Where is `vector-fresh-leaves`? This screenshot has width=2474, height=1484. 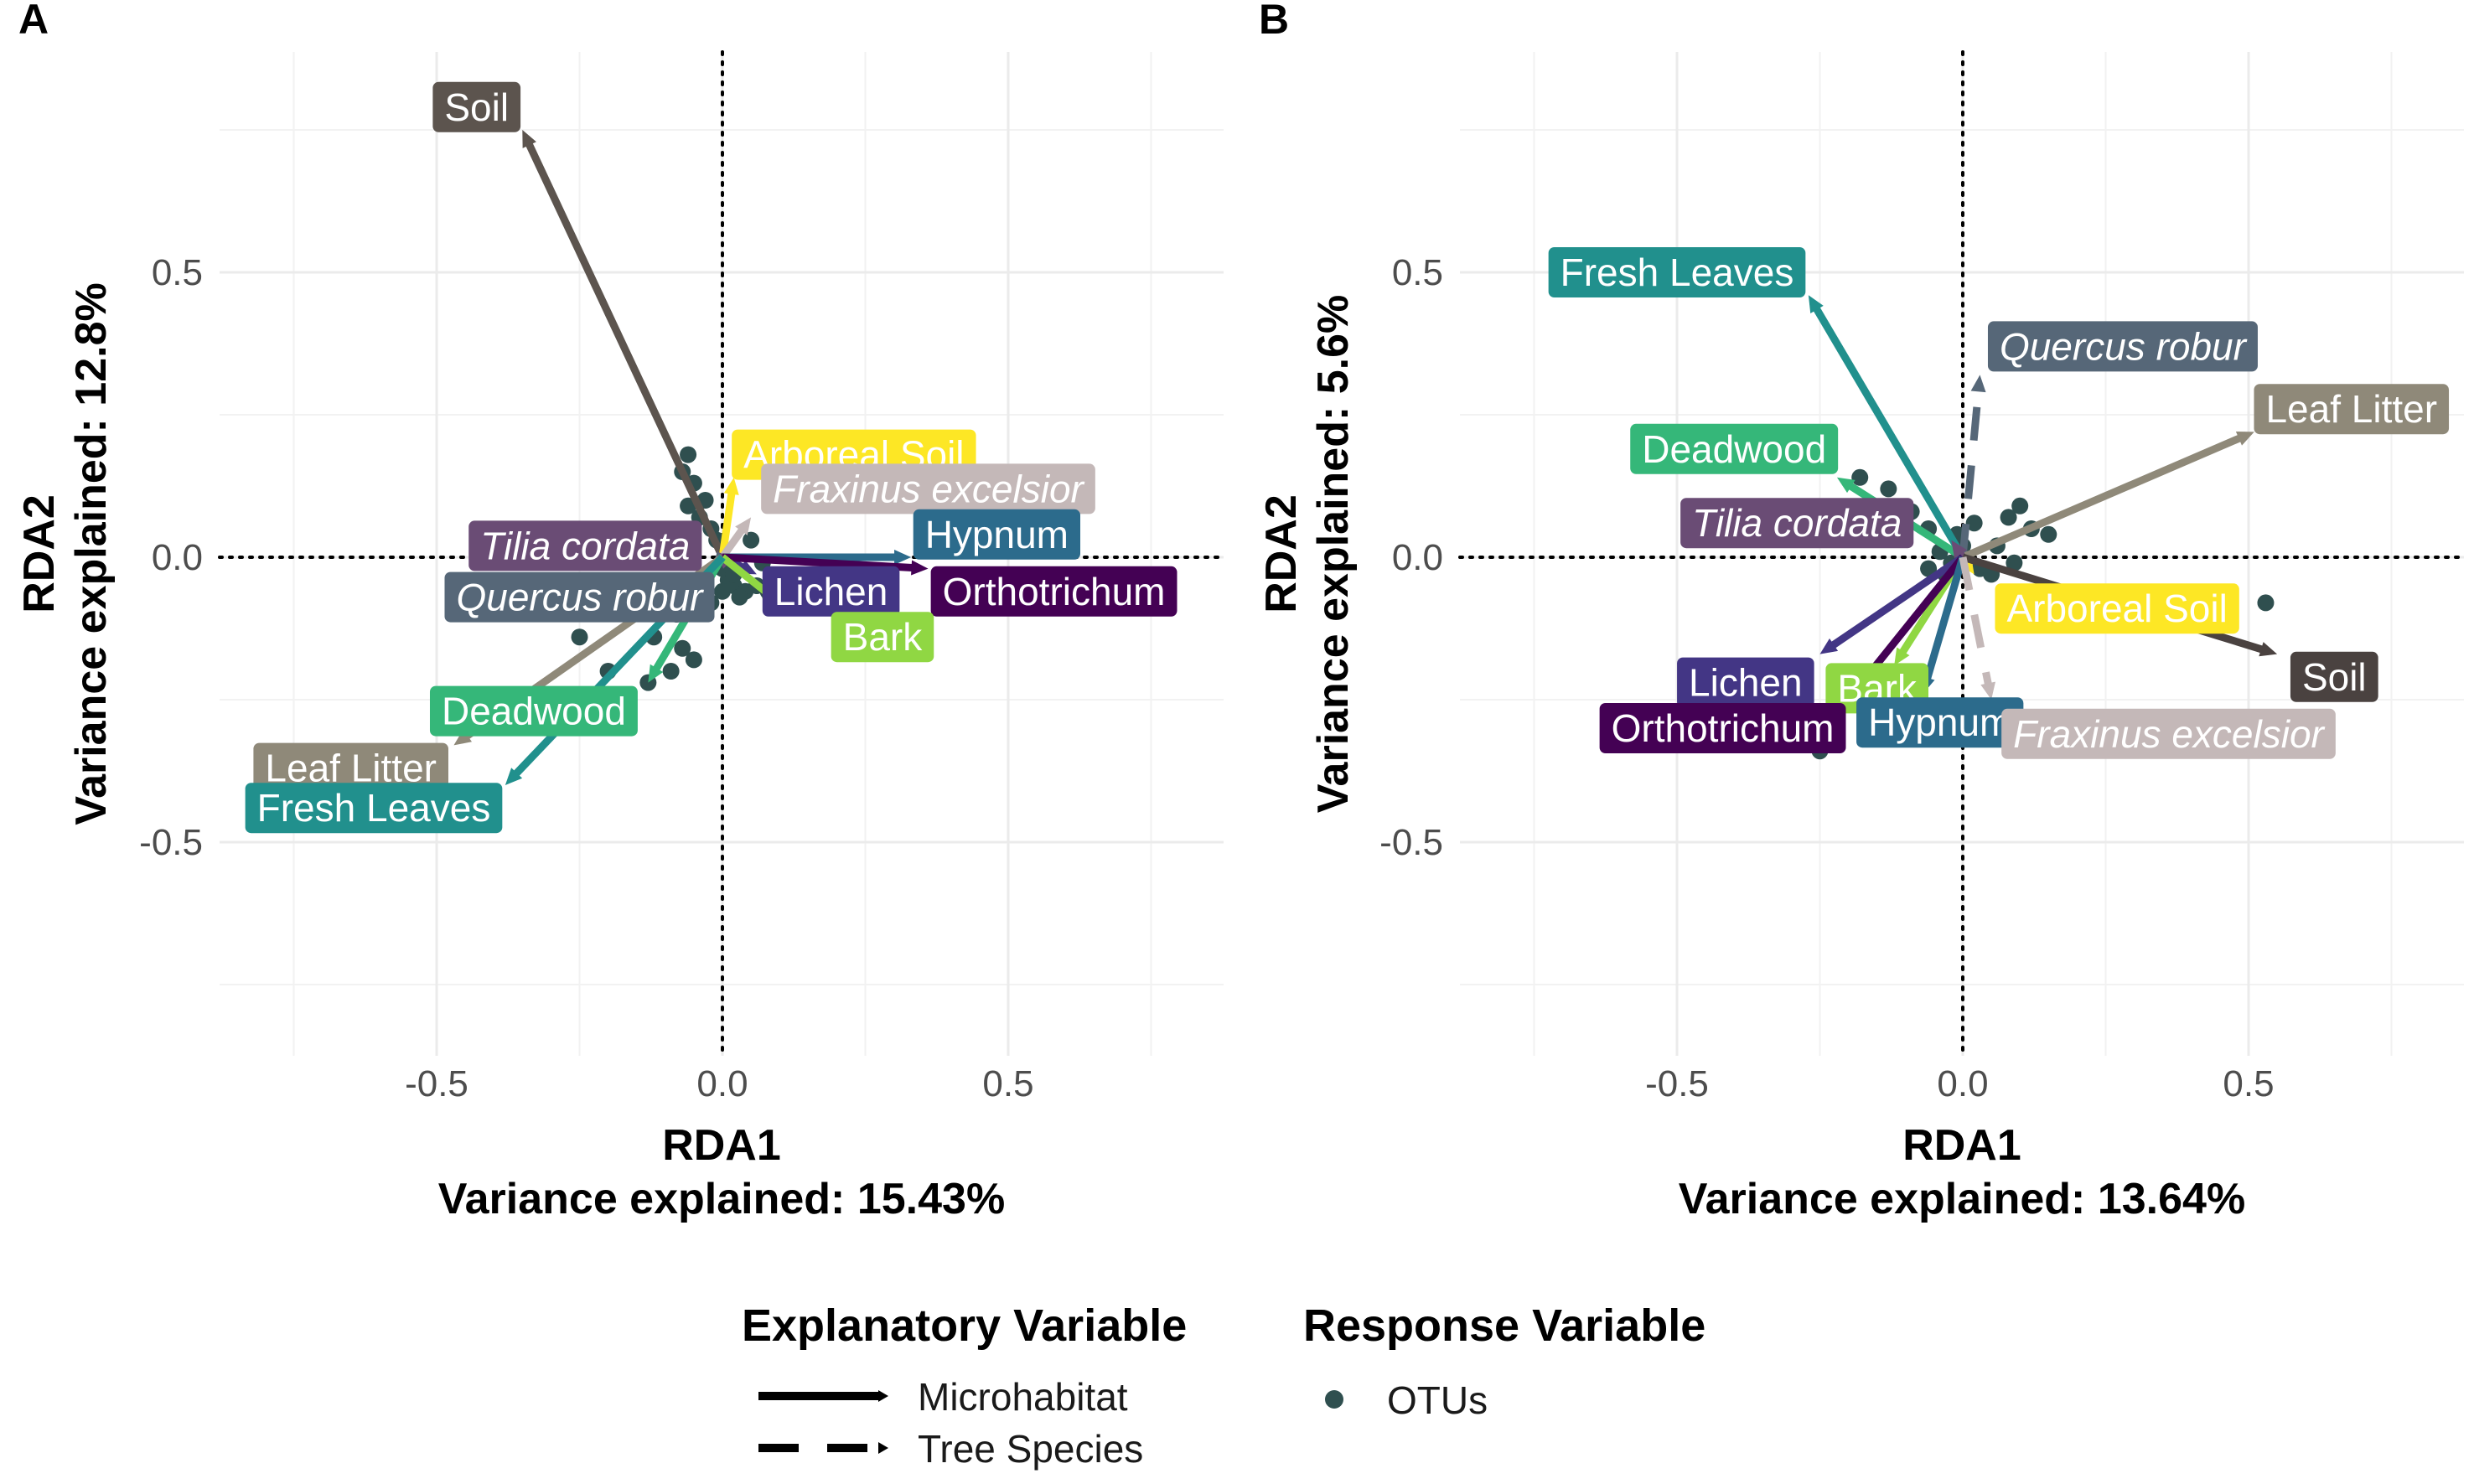
vector-fresh-leaves is located at coordinates (1887, 430).